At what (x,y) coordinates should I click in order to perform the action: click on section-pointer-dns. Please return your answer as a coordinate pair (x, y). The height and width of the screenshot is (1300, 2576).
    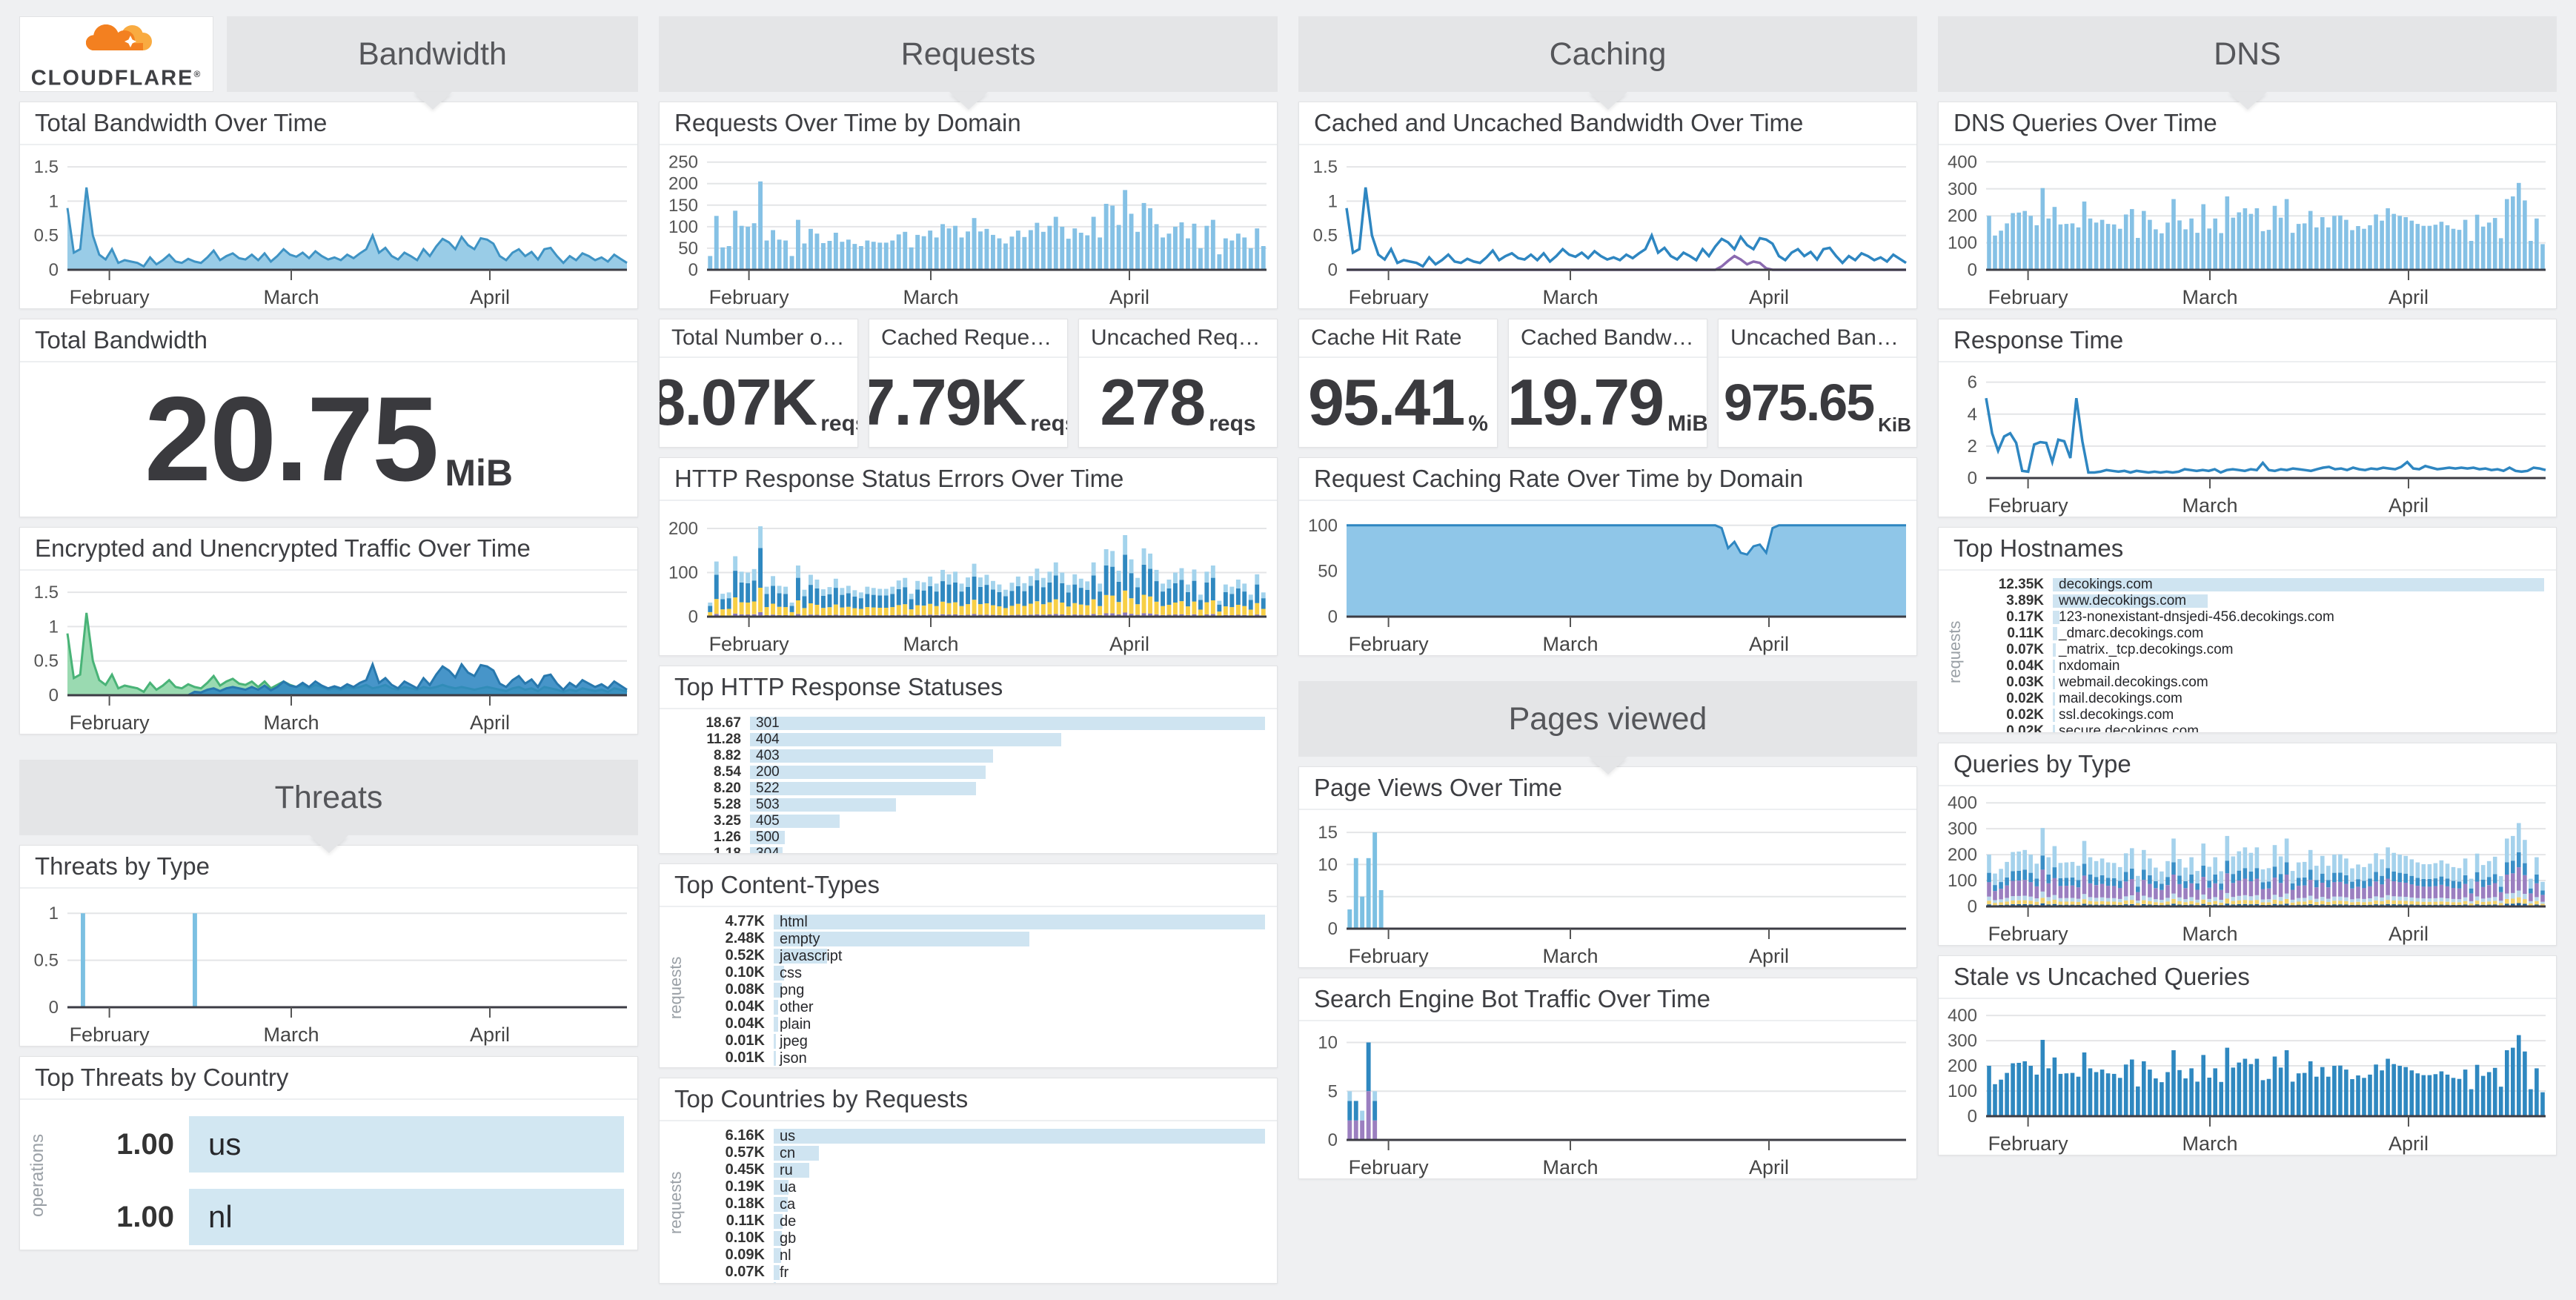
    Looking at the image, I should click on (2247, 101).